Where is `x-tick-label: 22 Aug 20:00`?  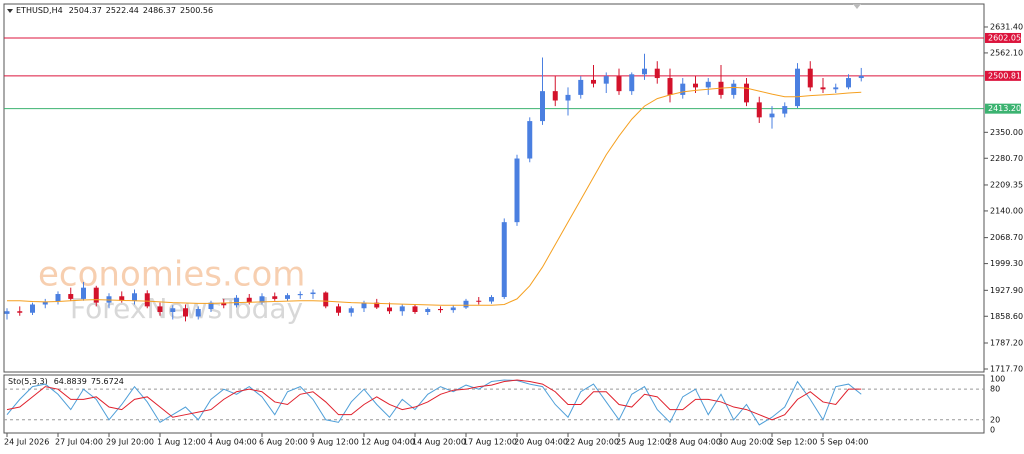
x-tick-label: 22 Aug 20:00 is located at coordinates (592, 442).